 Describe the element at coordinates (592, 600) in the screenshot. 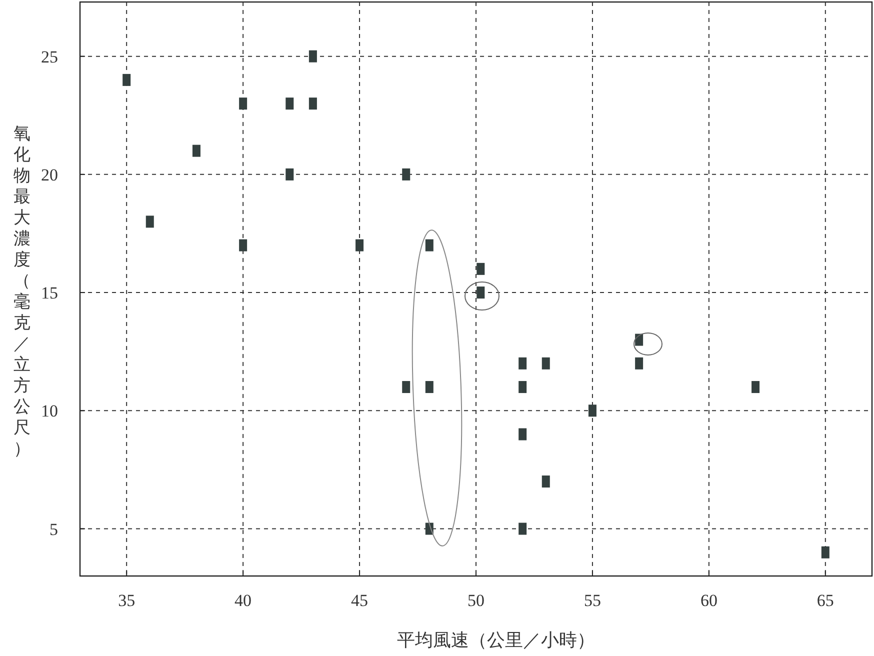

I see `x-tick-label: 55` at that location.